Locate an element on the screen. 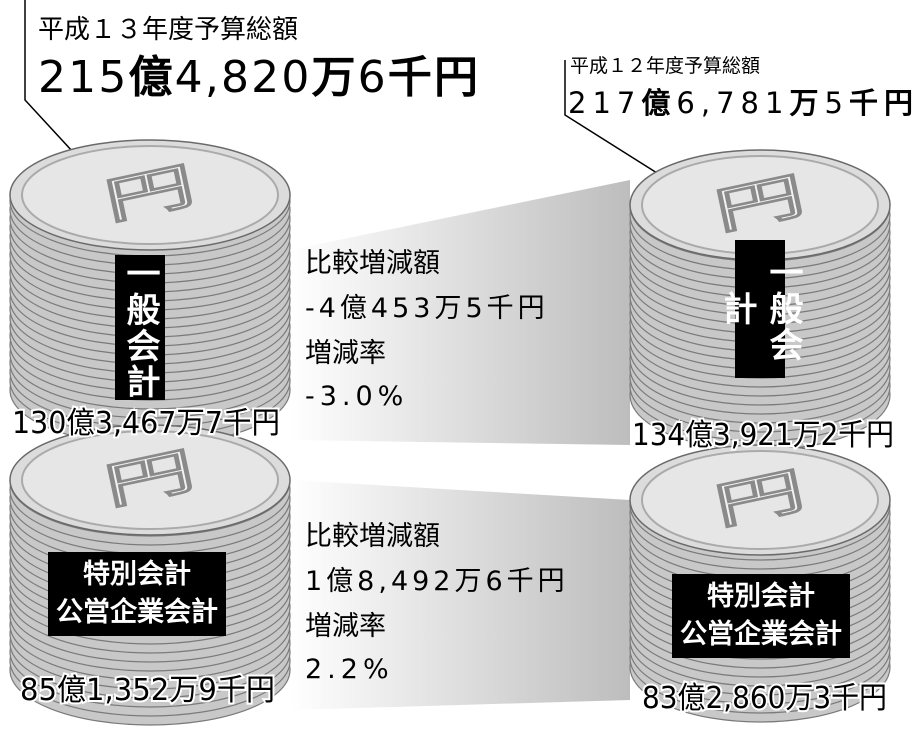 The height and width of the screenshot is (742, 922). total-part: 6 is located at coordinates (372, 77).